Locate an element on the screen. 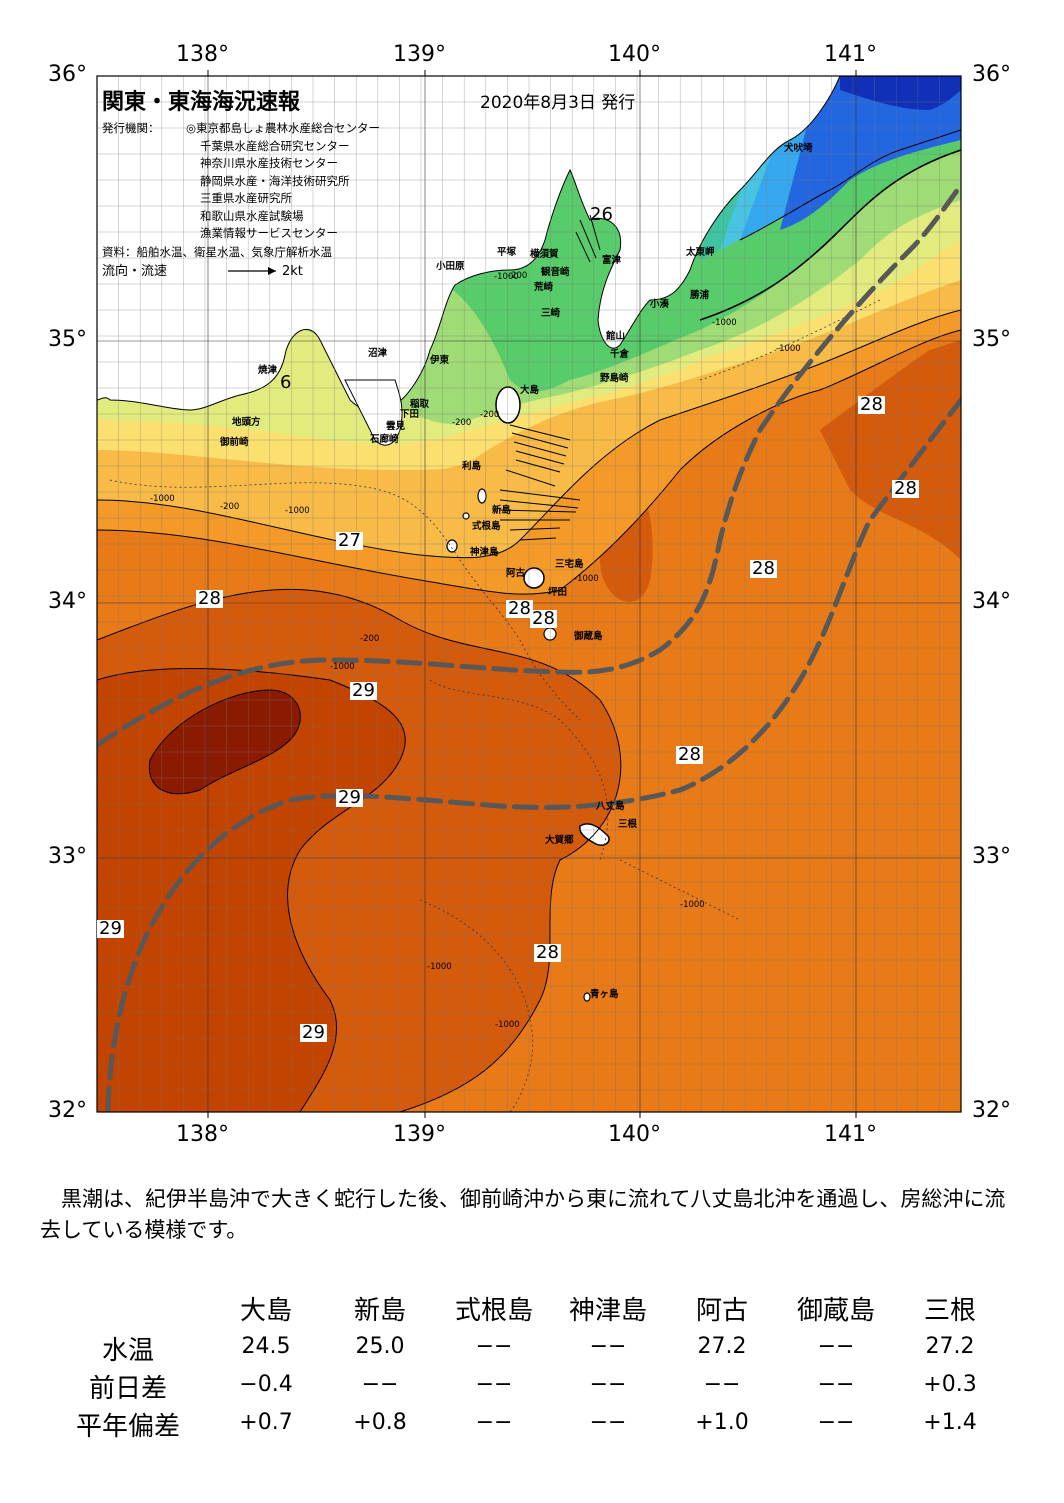 The image size is (1064, 1503). island-kozushima is located at coordinates (452, 546).